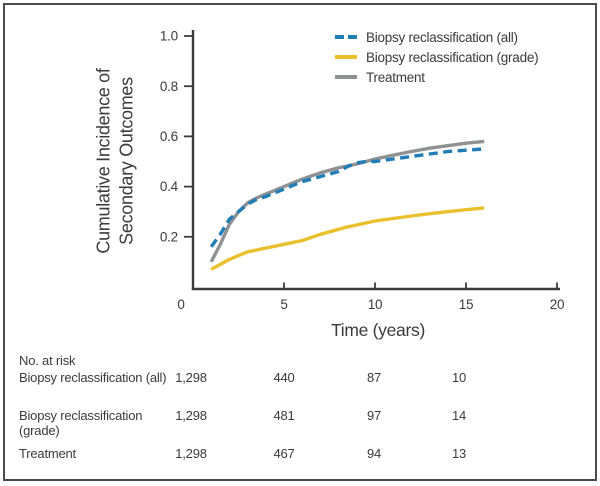  Describe the element at coordinates (374, 415) in the screenshot. I see `risk-value: 97` at that location.